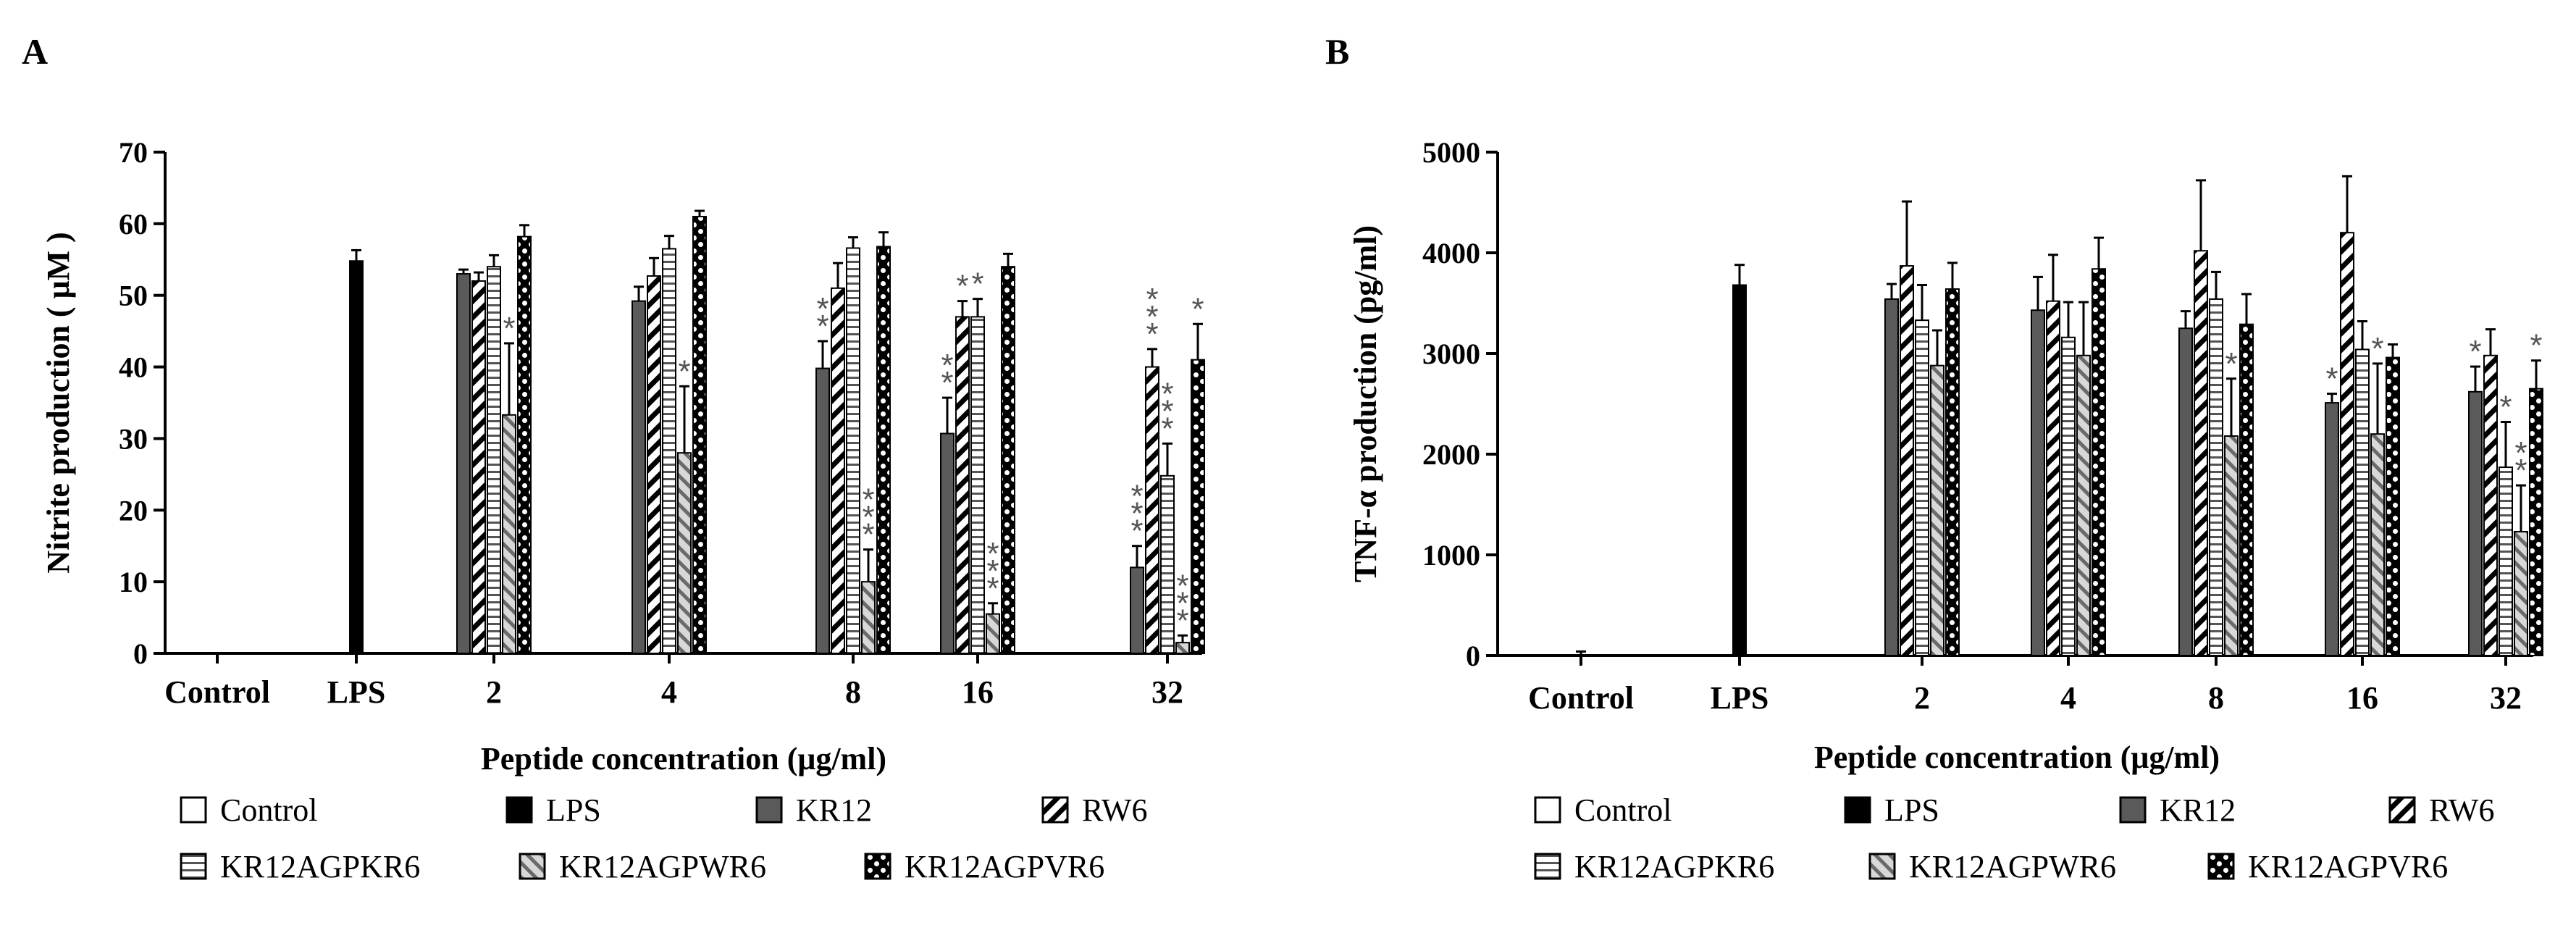  What do you see at coordinates (2490, 505) in the screenshot?
I see `panel-b-bar-32-rw6` at bounding box center [2490, 505].